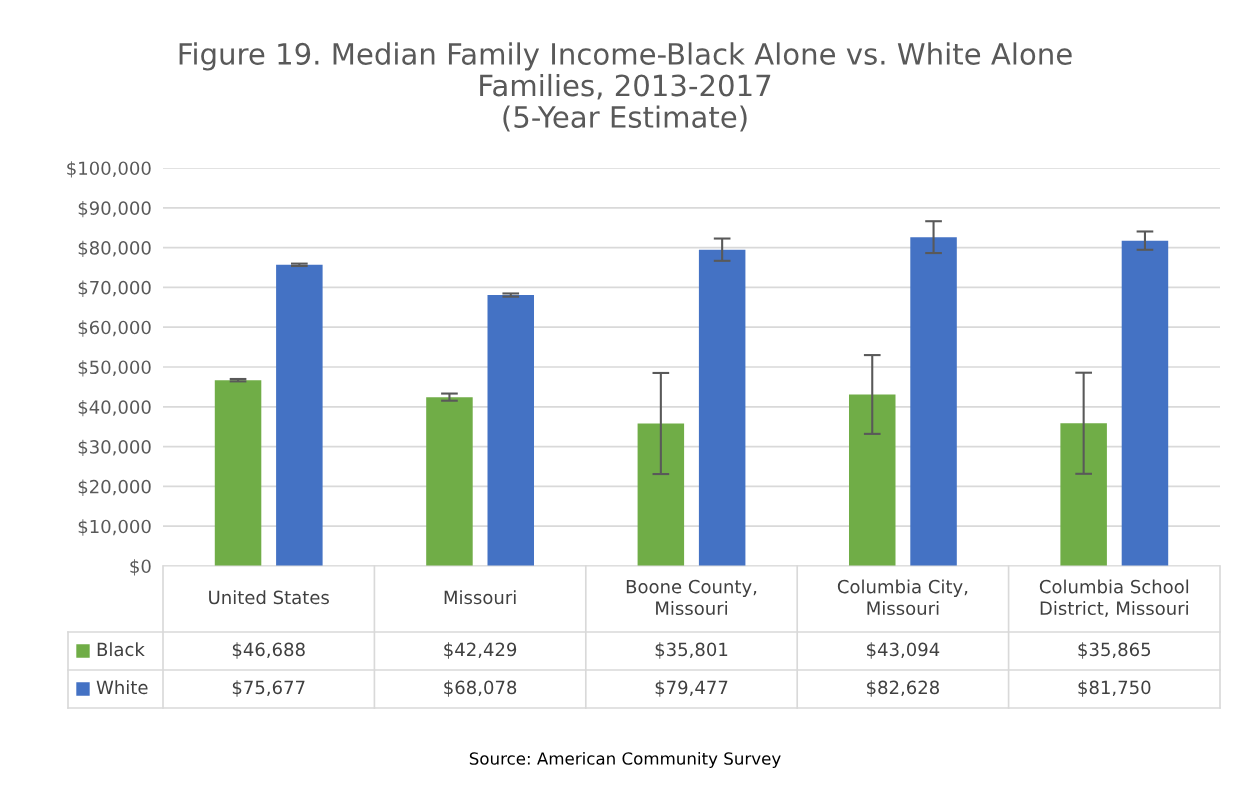  Describe the element at coordinates (691, 688) in the screenshot. I see `data-label: $79,477` at that location.